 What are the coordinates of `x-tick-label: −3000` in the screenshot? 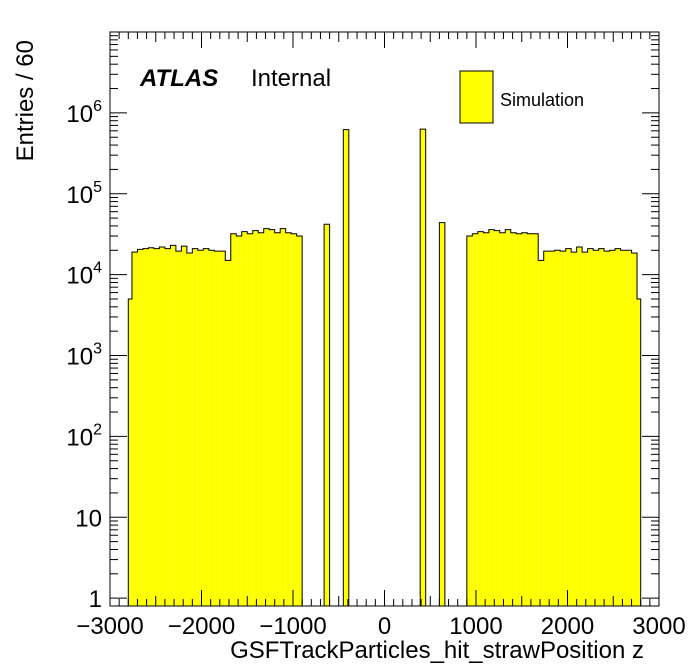 It's located at (109, 626).